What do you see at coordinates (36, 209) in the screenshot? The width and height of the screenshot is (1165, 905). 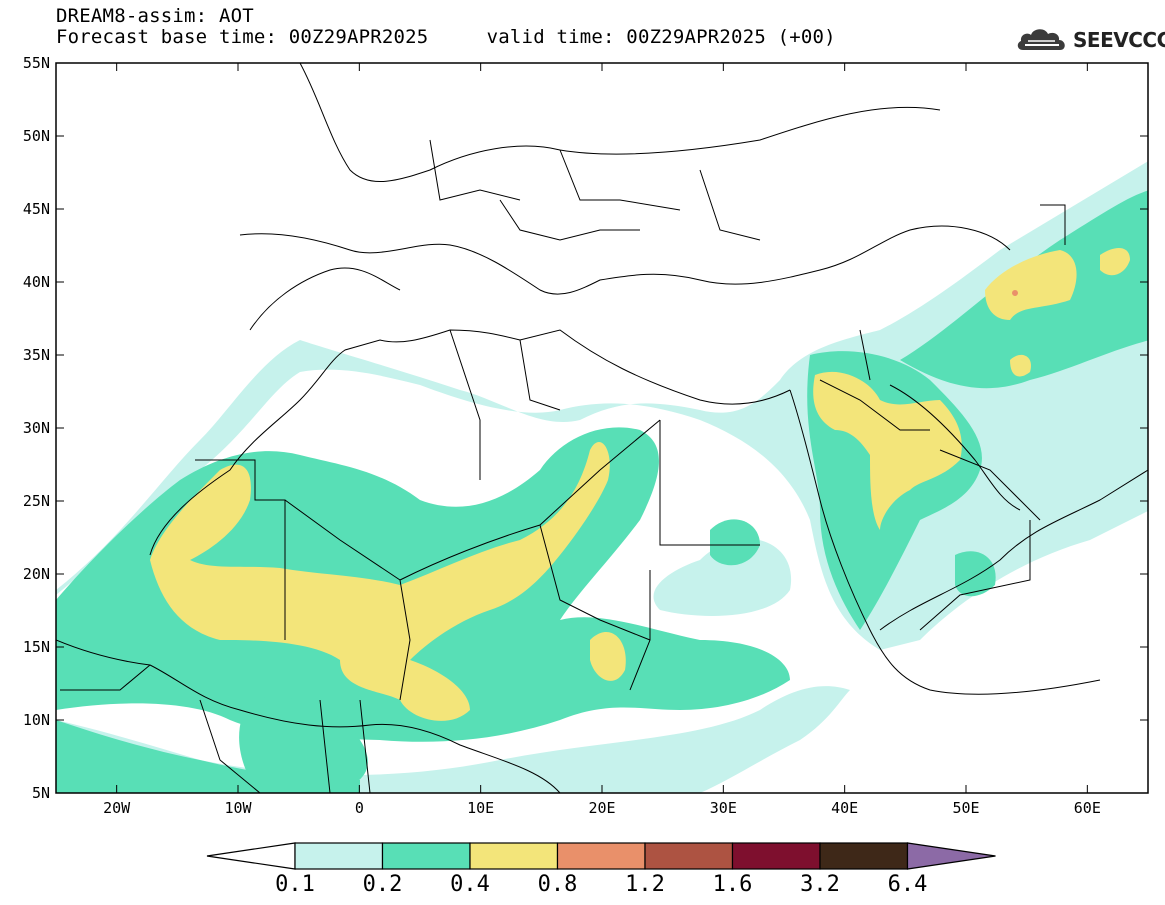 I see `lat-tick-label: 45N` at bounding box center [36, 209].